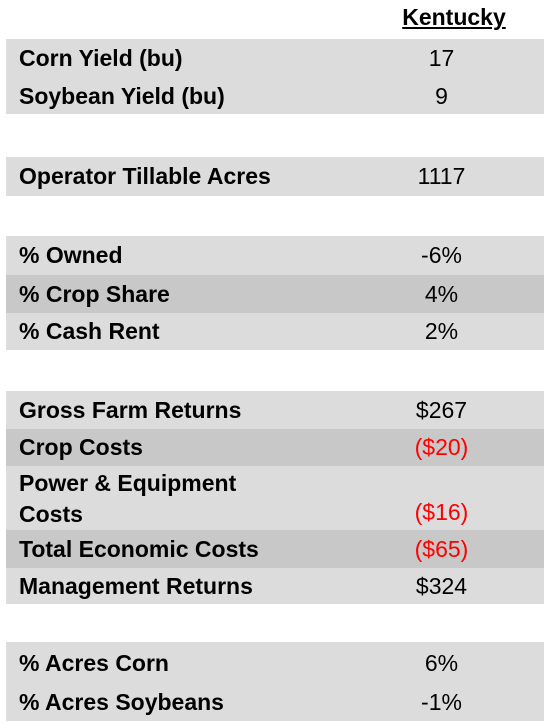  What do you see at coordinates (122, 95) in the screenshot?
I see `row-label: Soybean Yield (bu)` at bounding box center [122, 95].